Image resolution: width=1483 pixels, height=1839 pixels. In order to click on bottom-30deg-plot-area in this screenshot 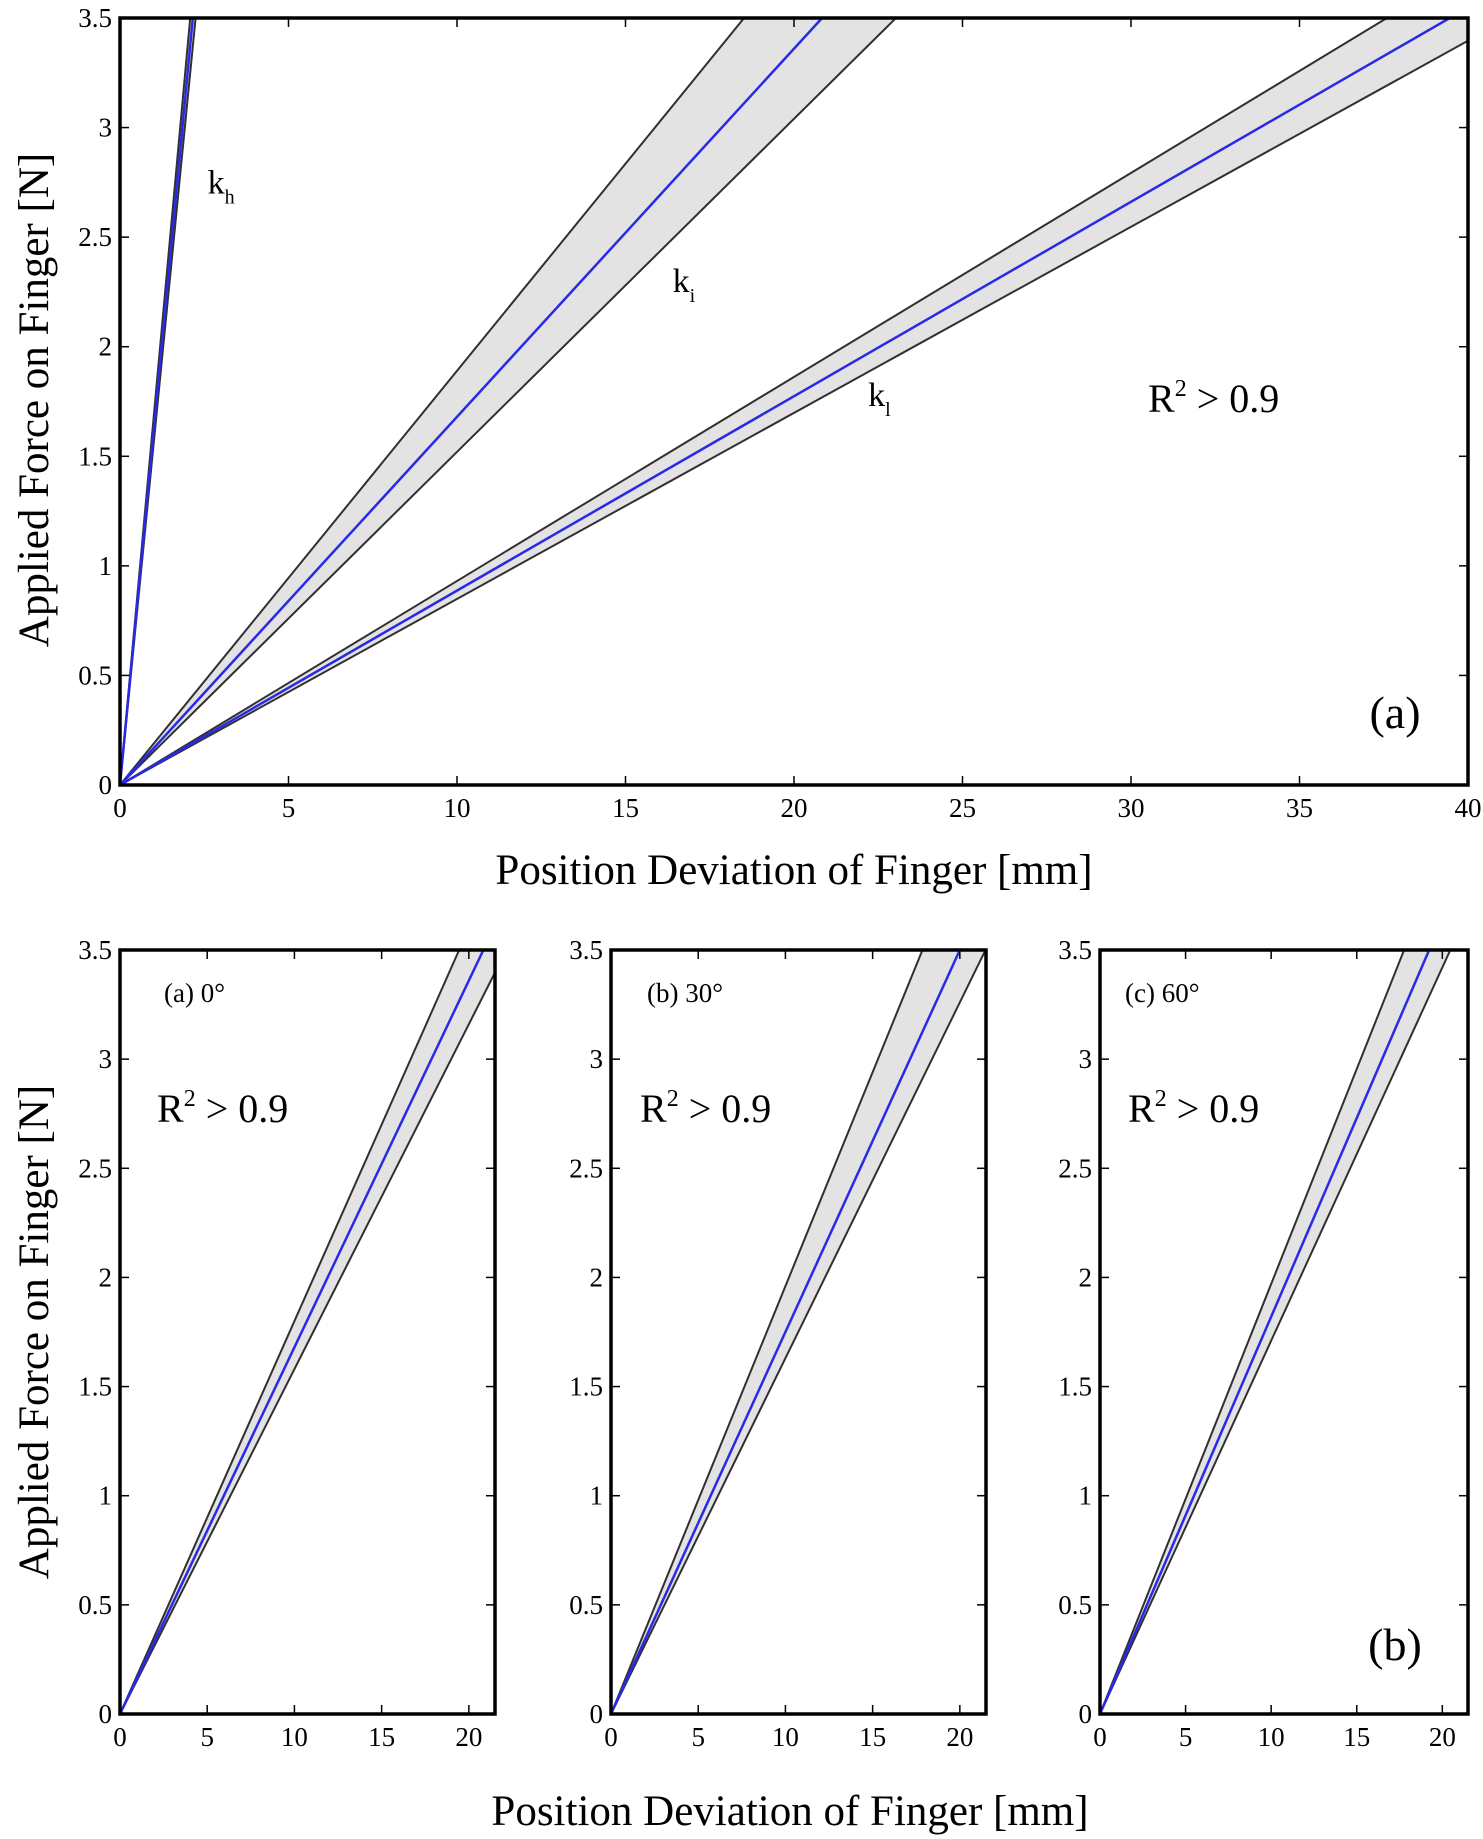, I will do `click(798, 1332)`.